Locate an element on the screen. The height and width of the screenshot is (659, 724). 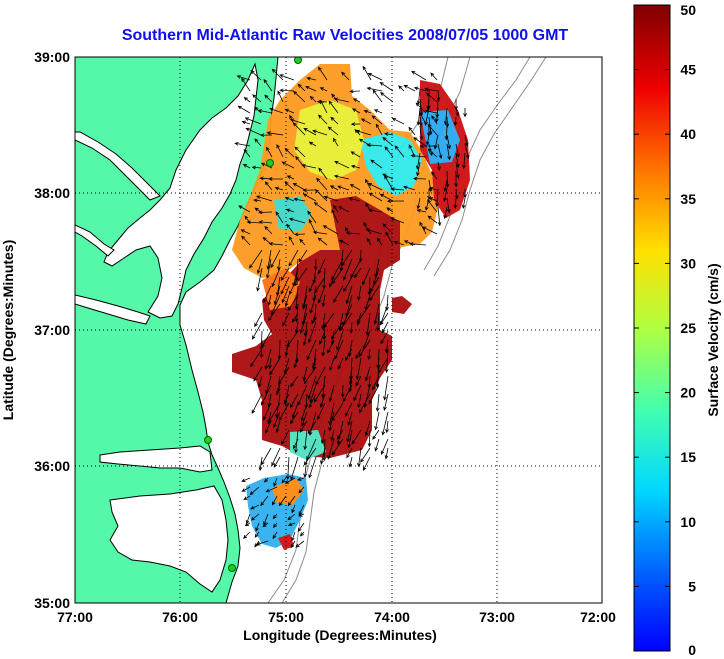
colorbar-tick-label: 40 is located at coordinates (688, 134).